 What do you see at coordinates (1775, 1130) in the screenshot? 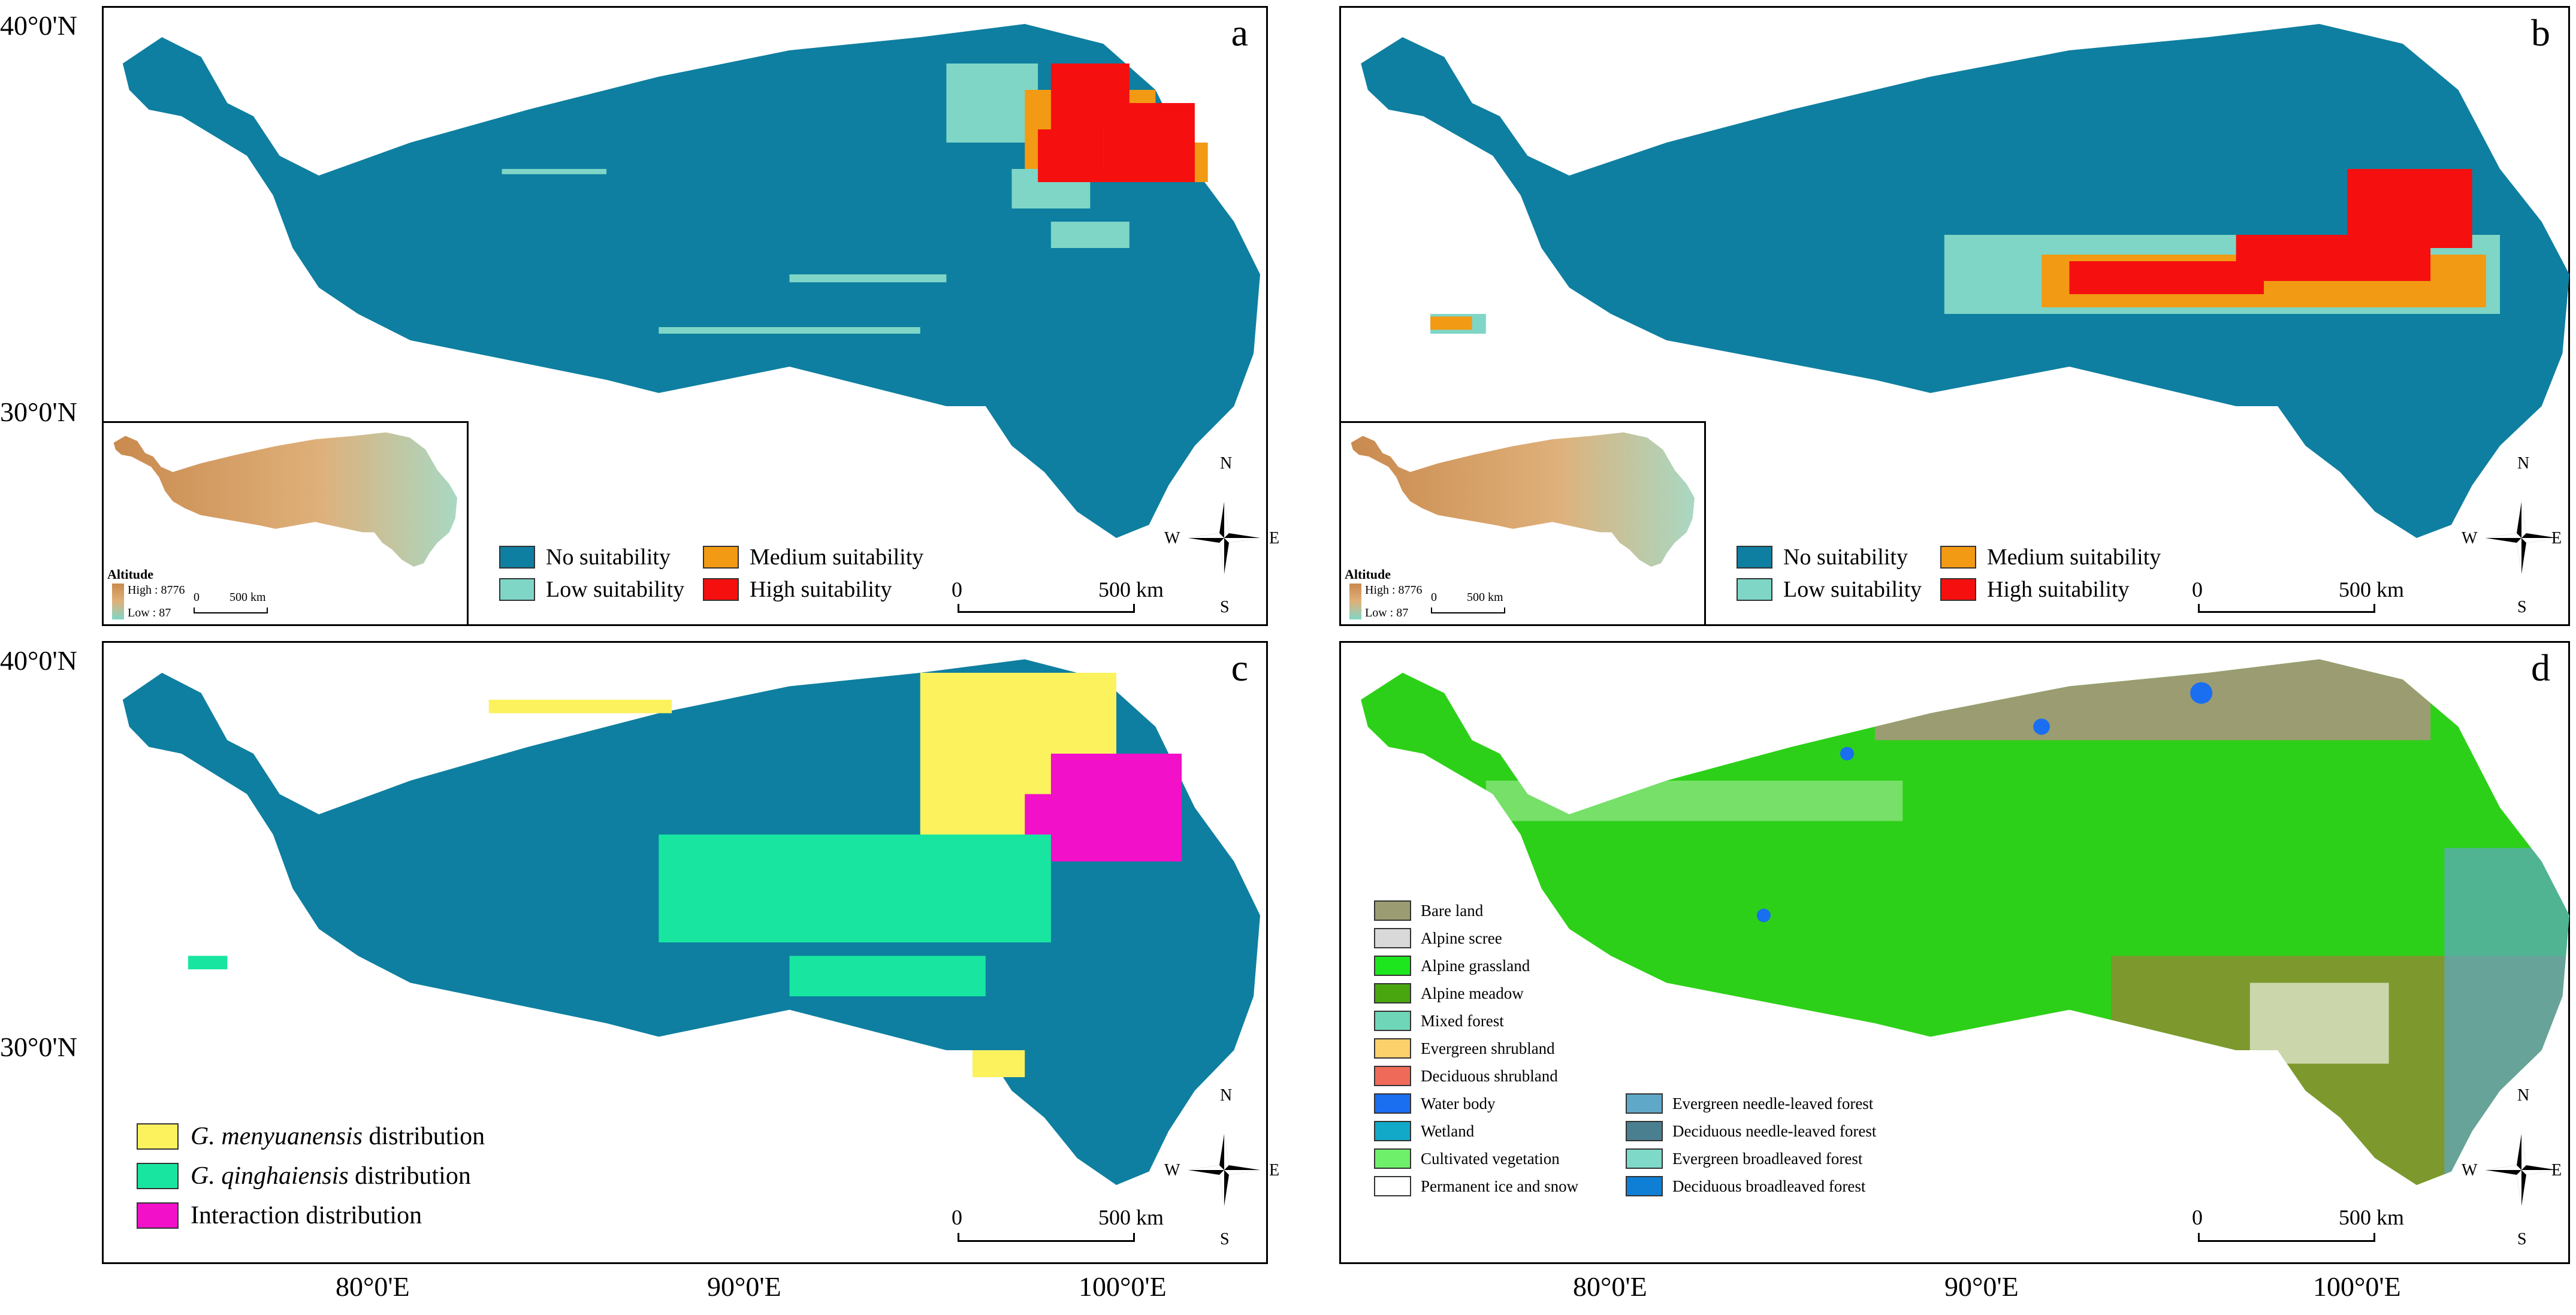
I see `legend-label: Deciduous needle-leaved forest` at bounding box center [1775, 1130].